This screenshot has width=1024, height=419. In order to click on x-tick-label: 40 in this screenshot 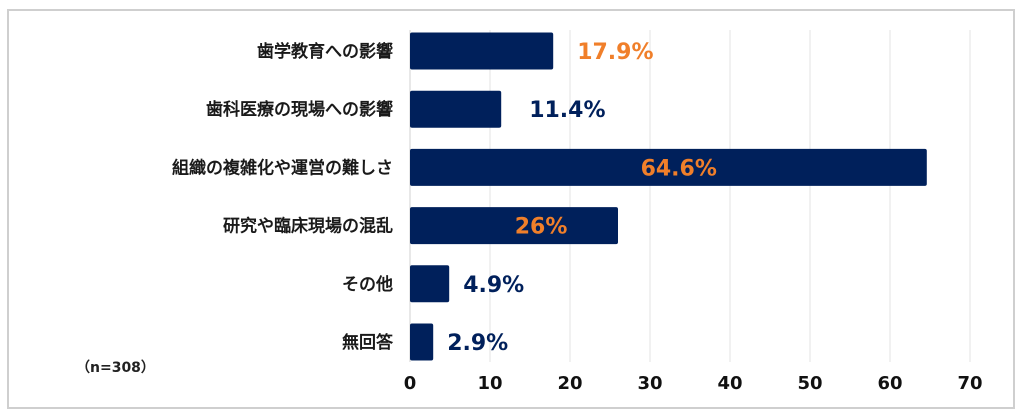, I will do `click(729, 383)`.